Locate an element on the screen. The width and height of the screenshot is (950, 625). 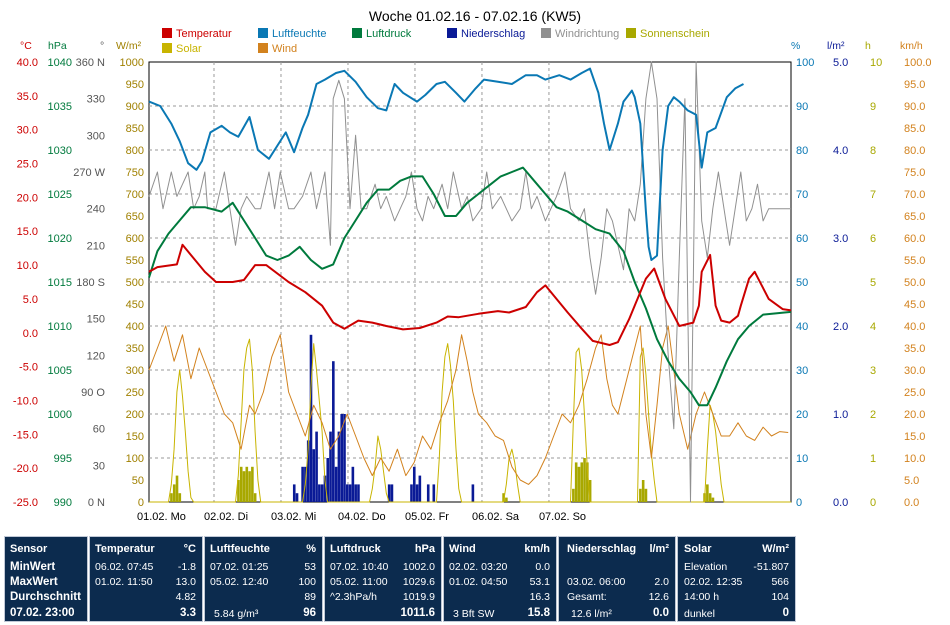
solar-title: Solar is located at coordinates (698, 549).